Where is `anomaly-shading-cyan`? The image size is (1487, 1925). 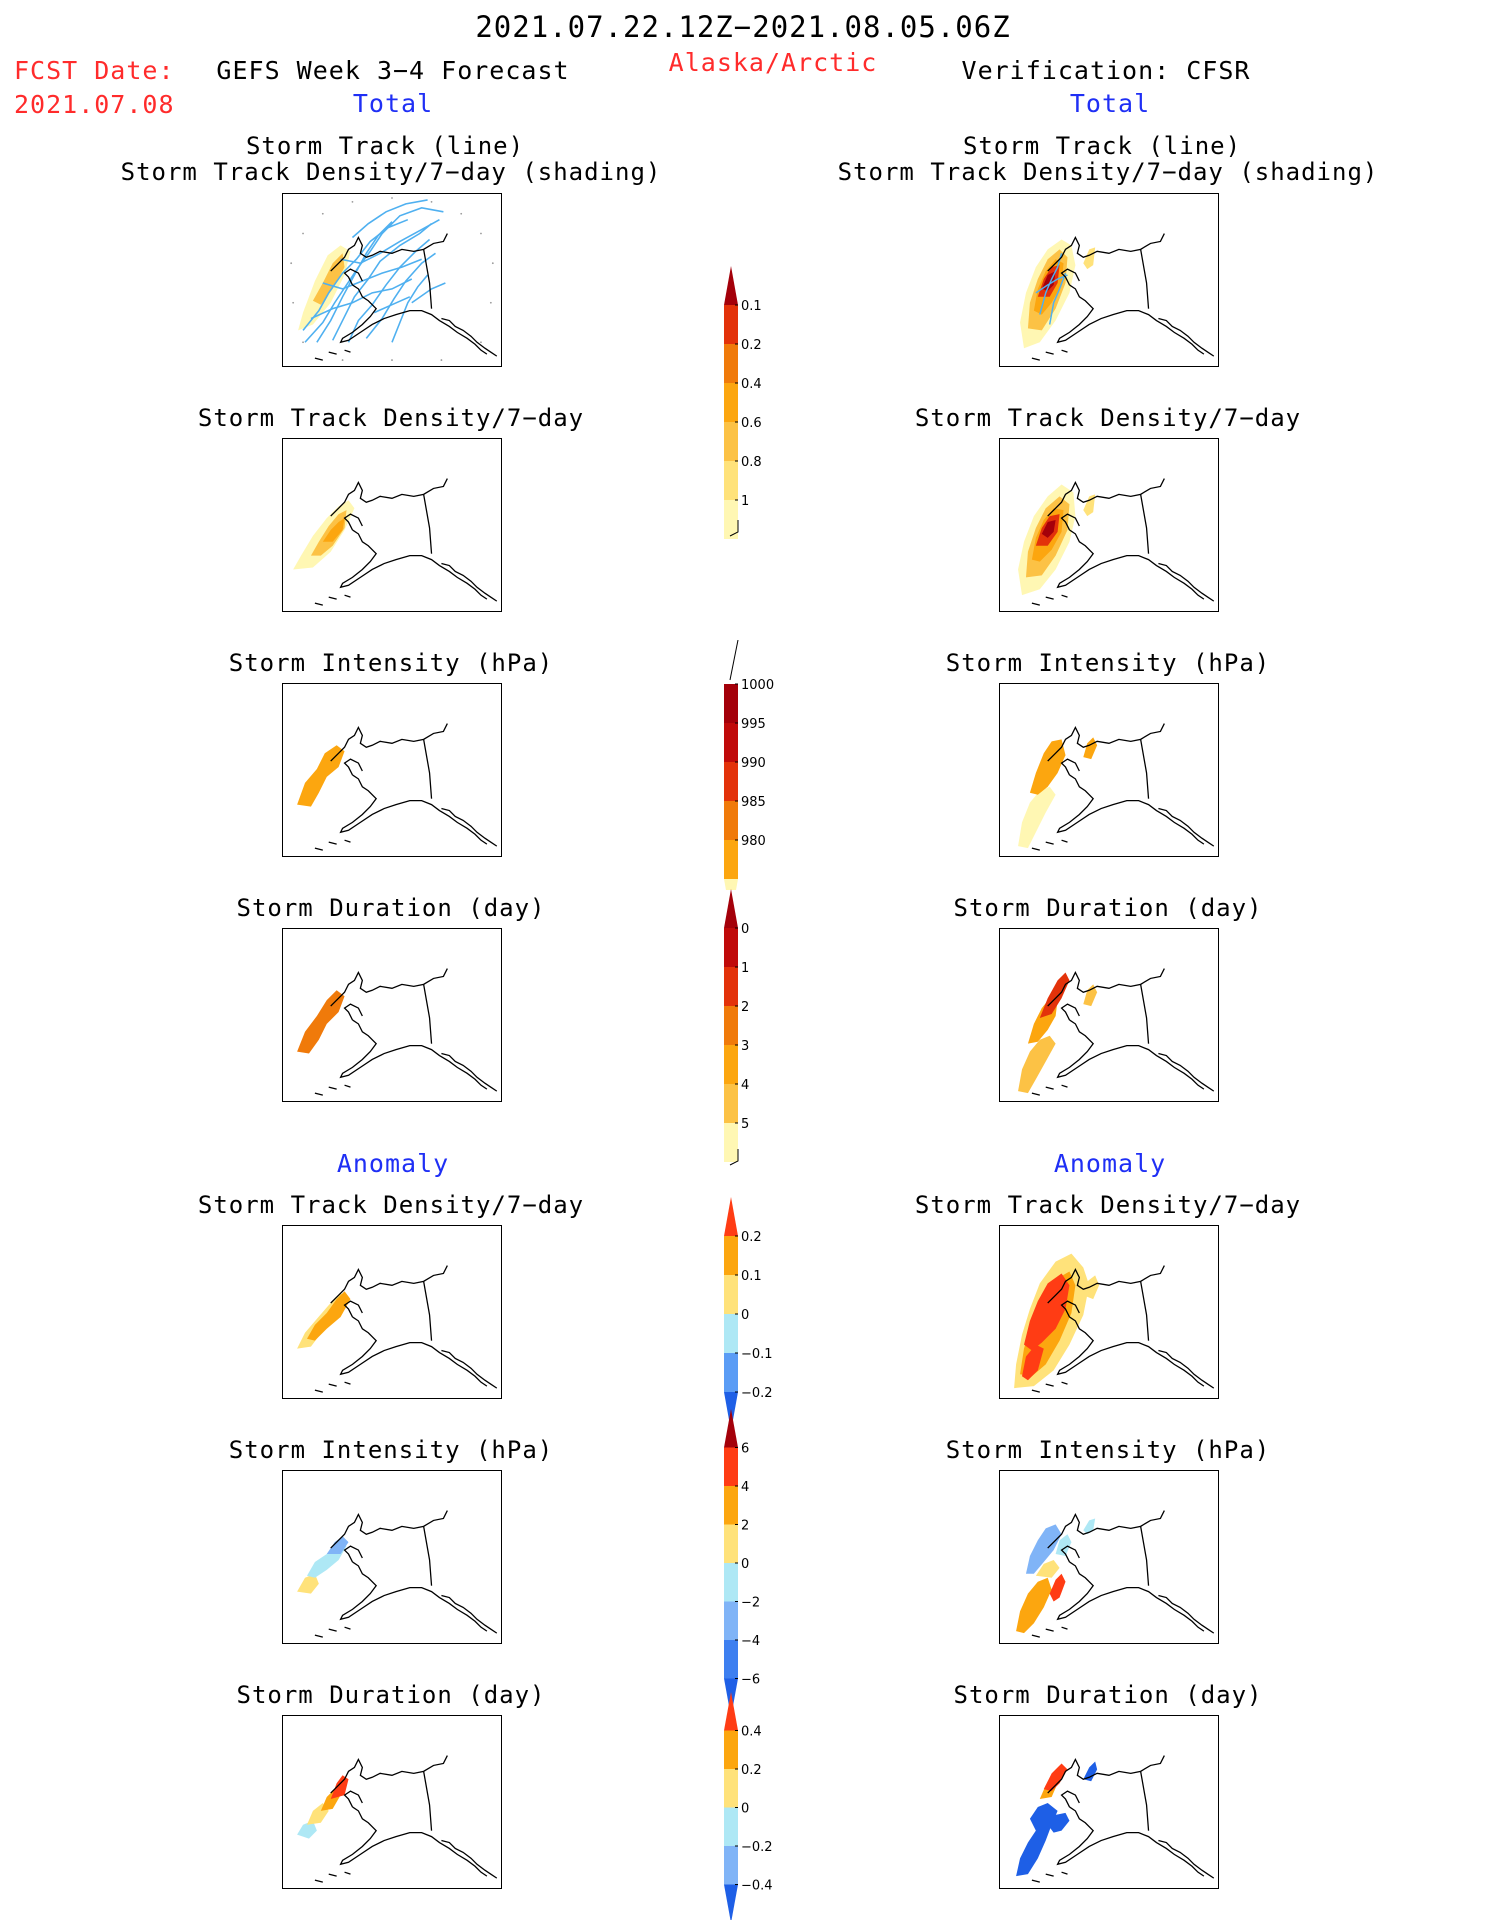 anomaly-shading-cyan is located at coordinates (307, 1829).